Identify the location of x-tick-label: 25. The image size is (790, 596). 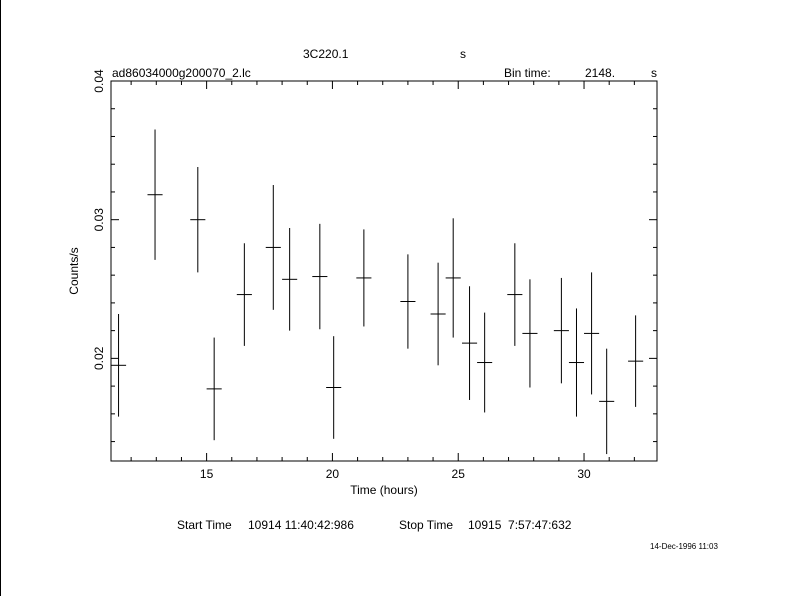
(459, 474).